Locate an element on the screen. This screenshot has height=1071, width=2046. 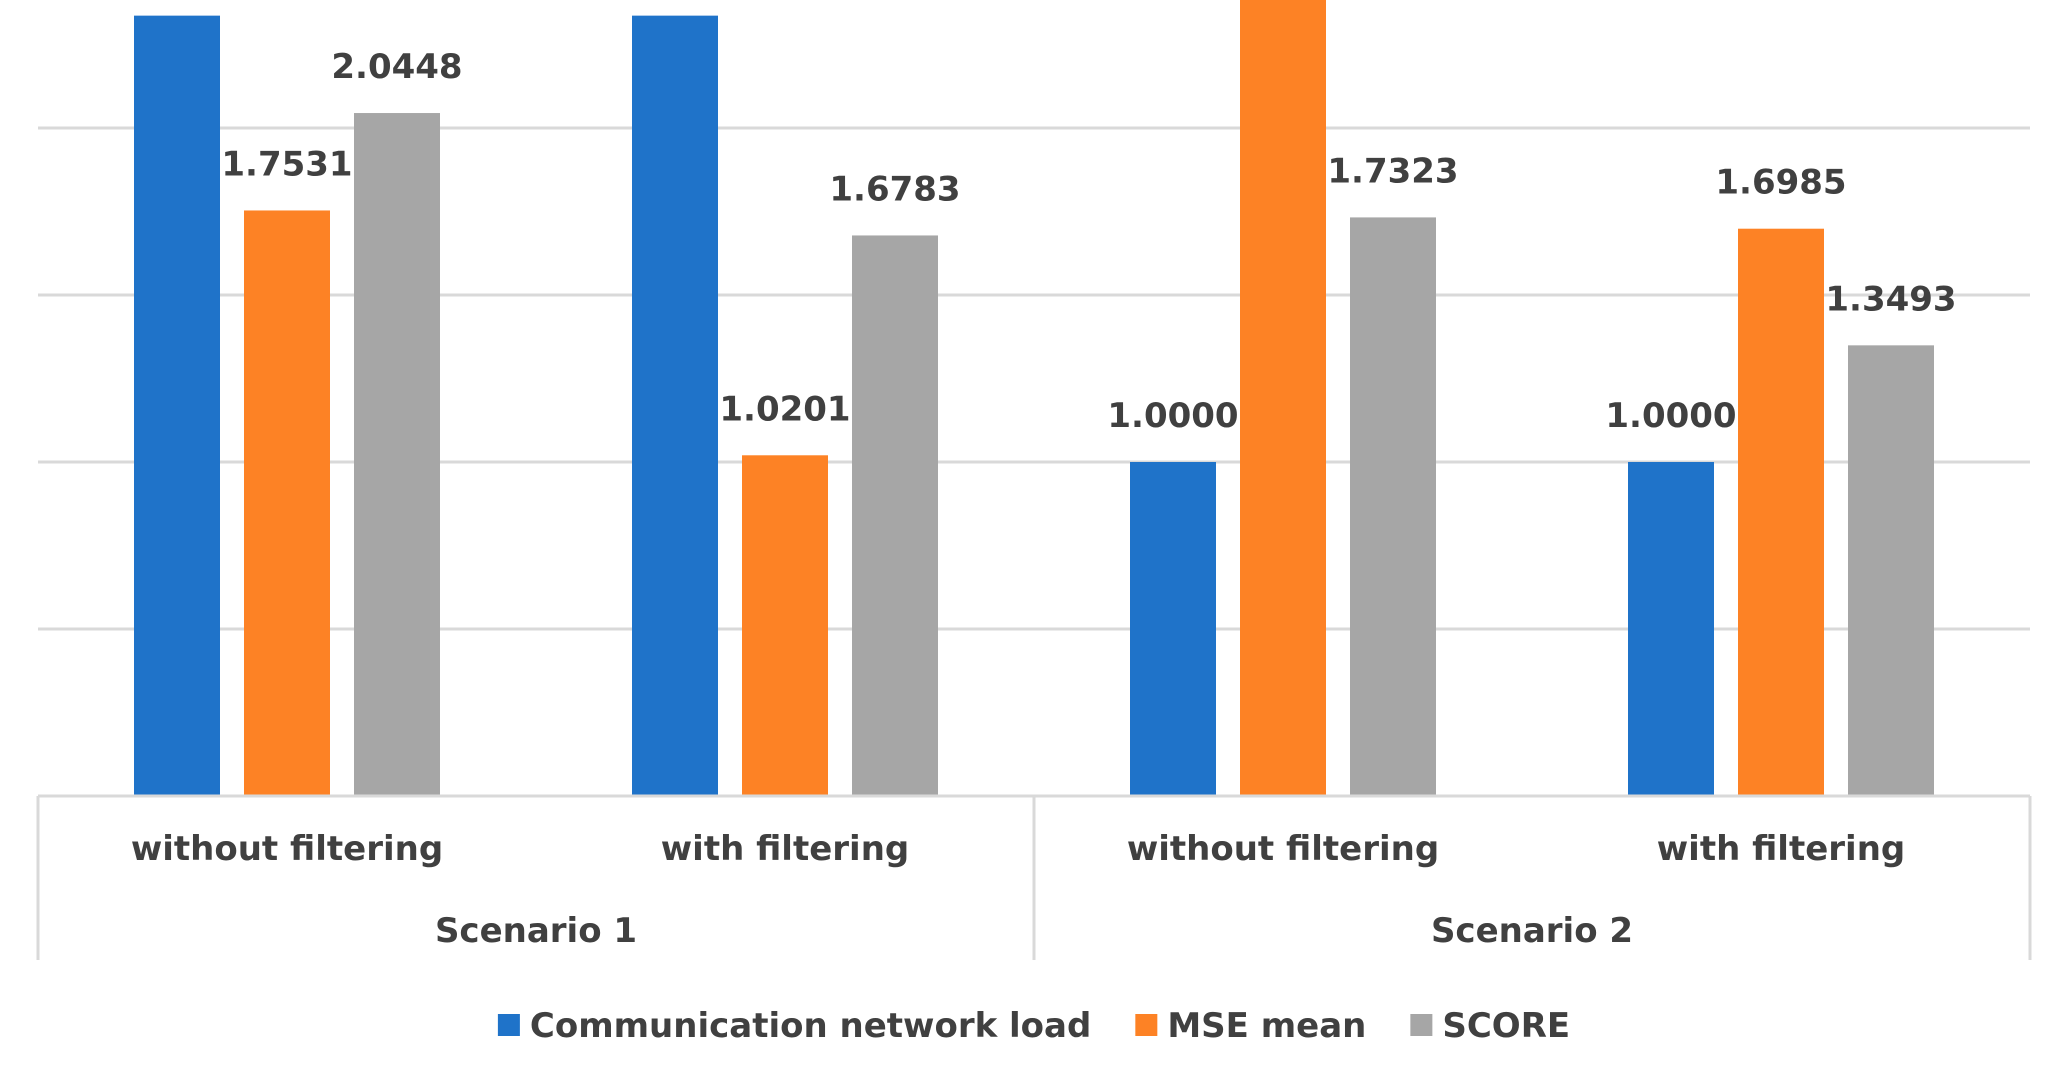
legend-item: MSE mean is located at coordinates (1250, 1026).